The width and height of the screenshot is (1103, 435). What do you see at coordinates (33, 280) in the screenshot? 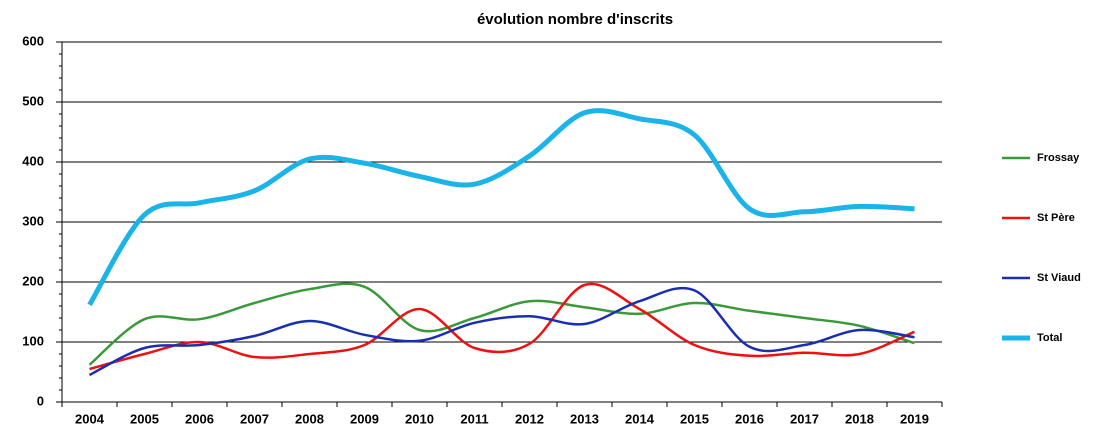
I see `y-tick-label: 200` at bounding box center [33, 280].